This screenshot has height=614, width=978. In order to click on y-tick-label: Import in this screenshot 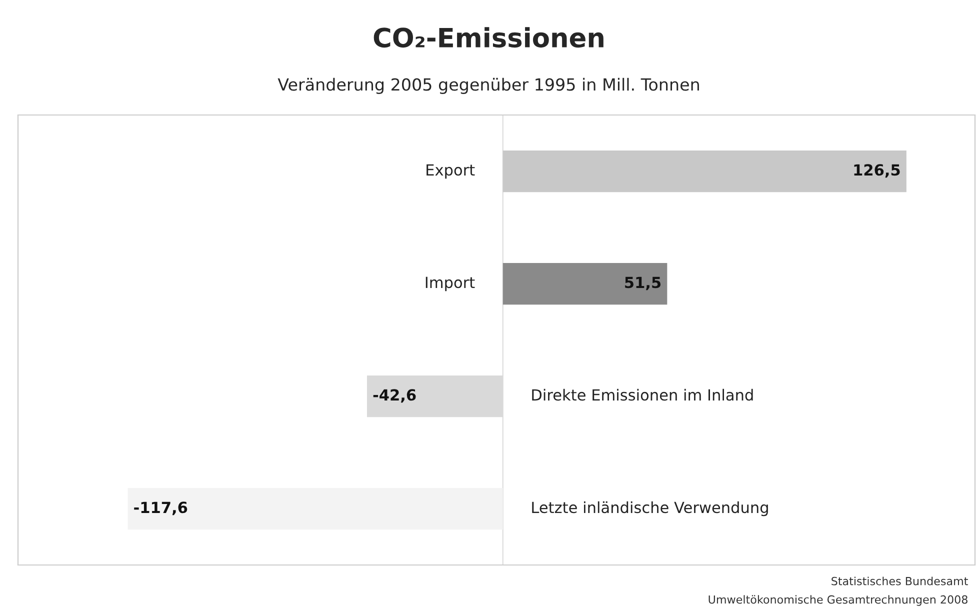, I will do `click(450, 284)`.